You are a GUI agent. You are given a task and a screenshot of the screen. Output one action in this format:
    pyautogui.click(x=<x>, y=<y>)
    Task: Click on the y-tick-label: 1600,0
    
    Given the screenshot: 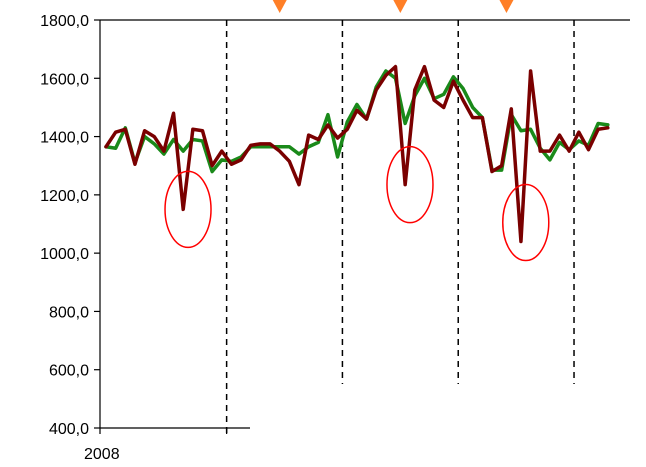 What is the action you would take?
    pyautogui.click(x=64, y=79)
    